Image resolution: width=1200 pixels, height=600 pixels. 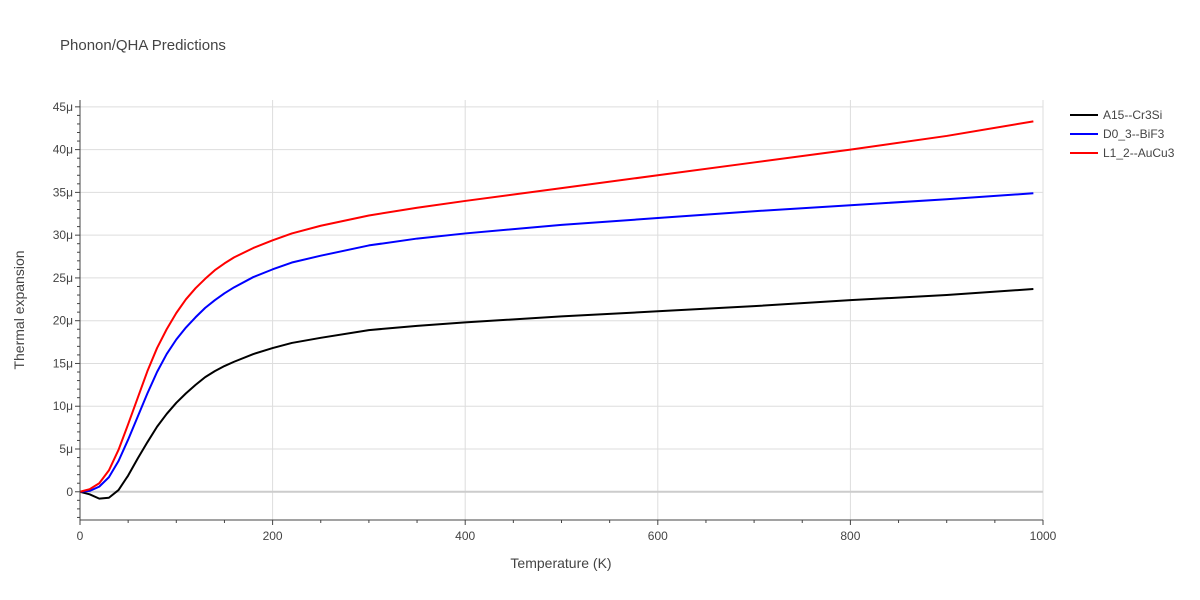 What do you see at coordinates (1043, 536) in the screenshot?
I see `x-tick-label: 1000` at bounding box center [1043, 536].